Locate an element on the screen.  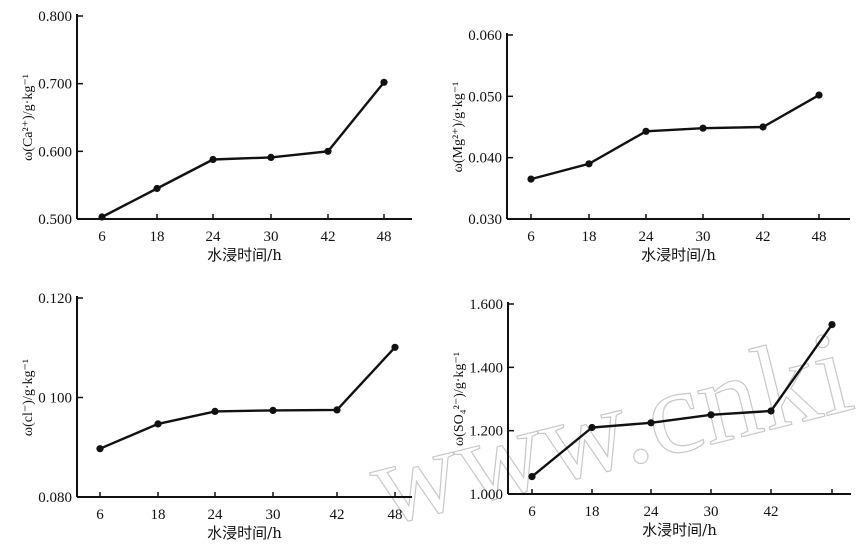
chart-3-x-tick-label: 30 is located at coordinates (273, 515).